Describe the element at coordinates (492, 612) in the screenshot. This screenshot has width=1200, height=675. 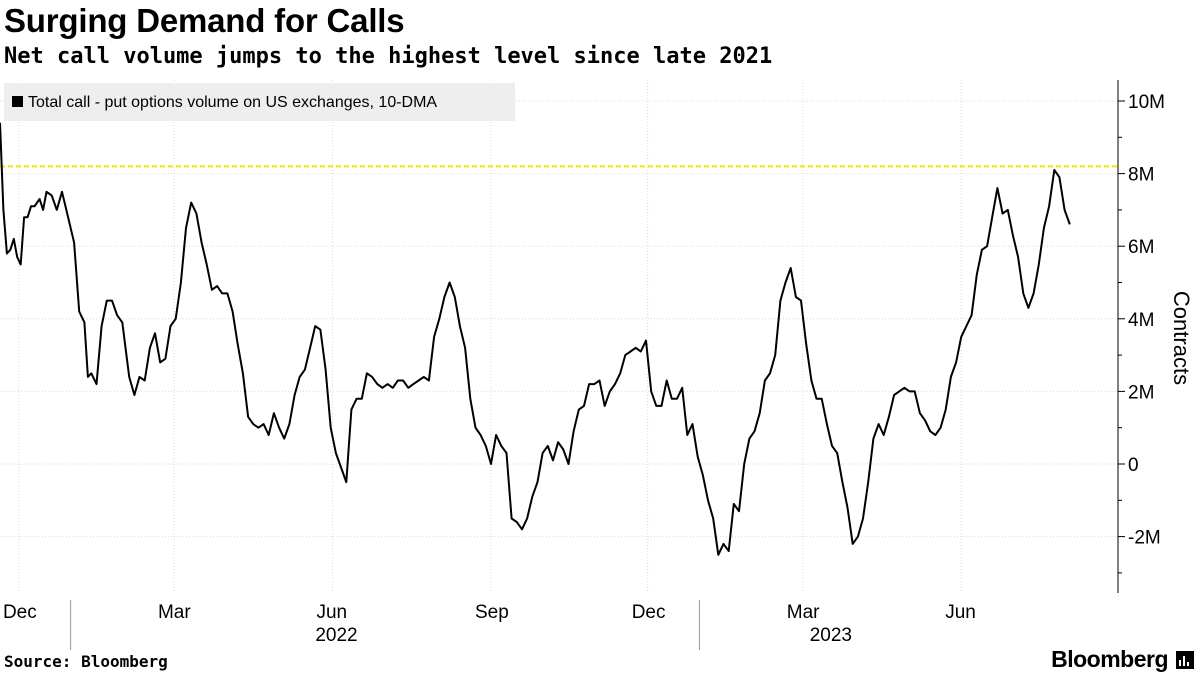
I see `x-tick-label: Sep` at that location.